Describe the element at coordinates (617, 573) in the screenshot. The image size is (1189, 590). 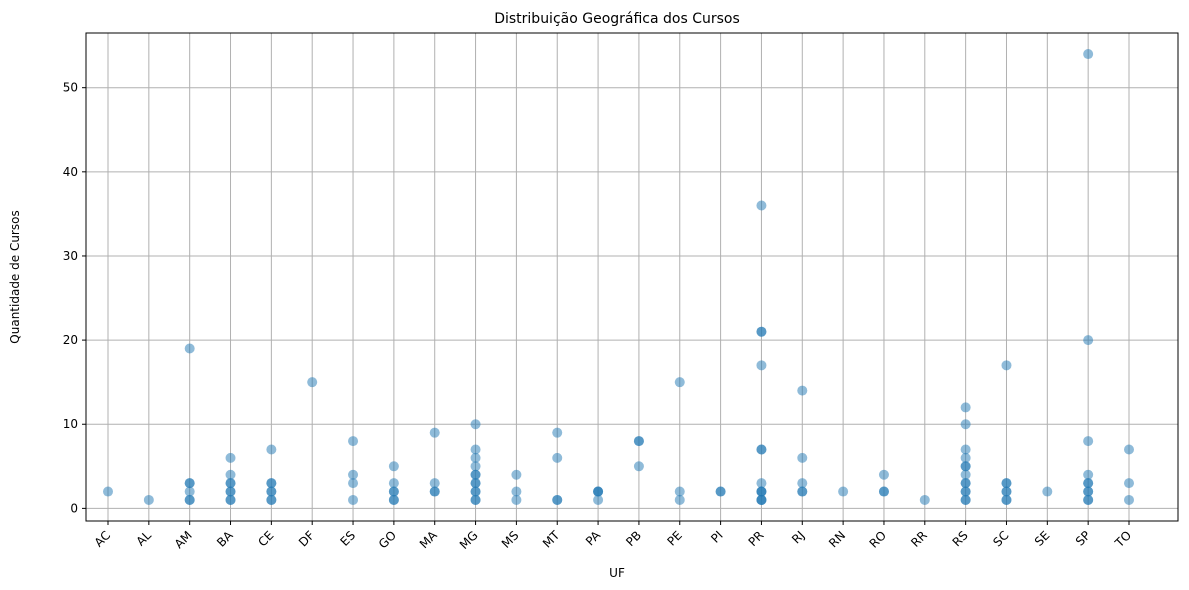
I see `x-axis-title: UF` at that location.